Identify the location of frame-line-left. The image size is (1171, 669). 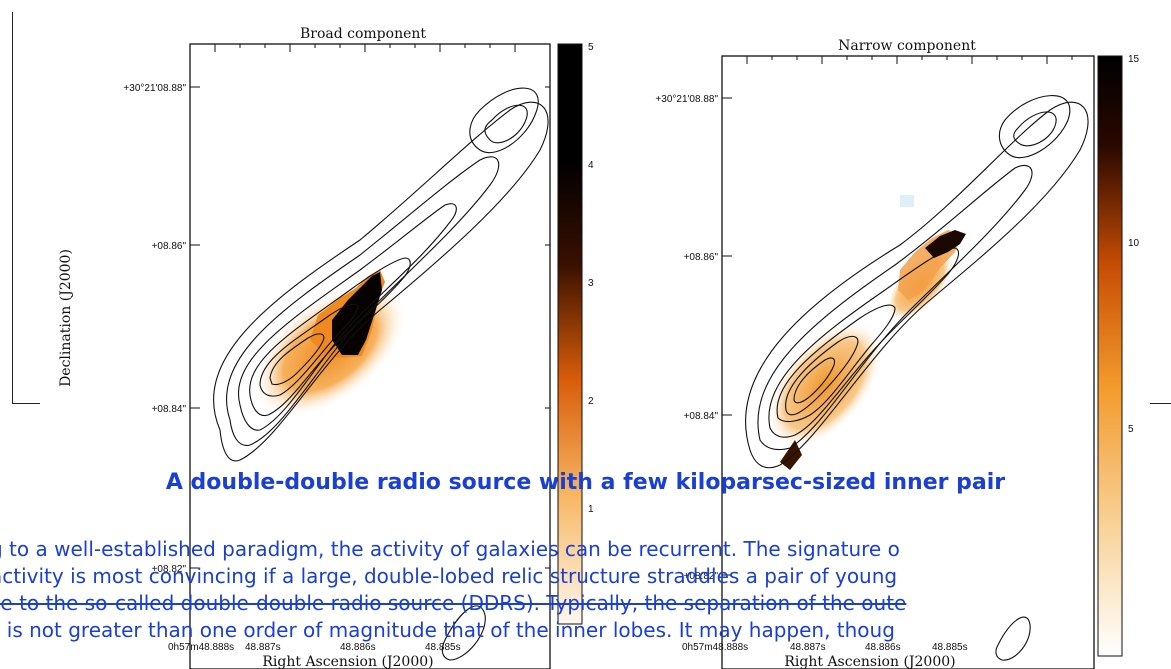
(12, 208).